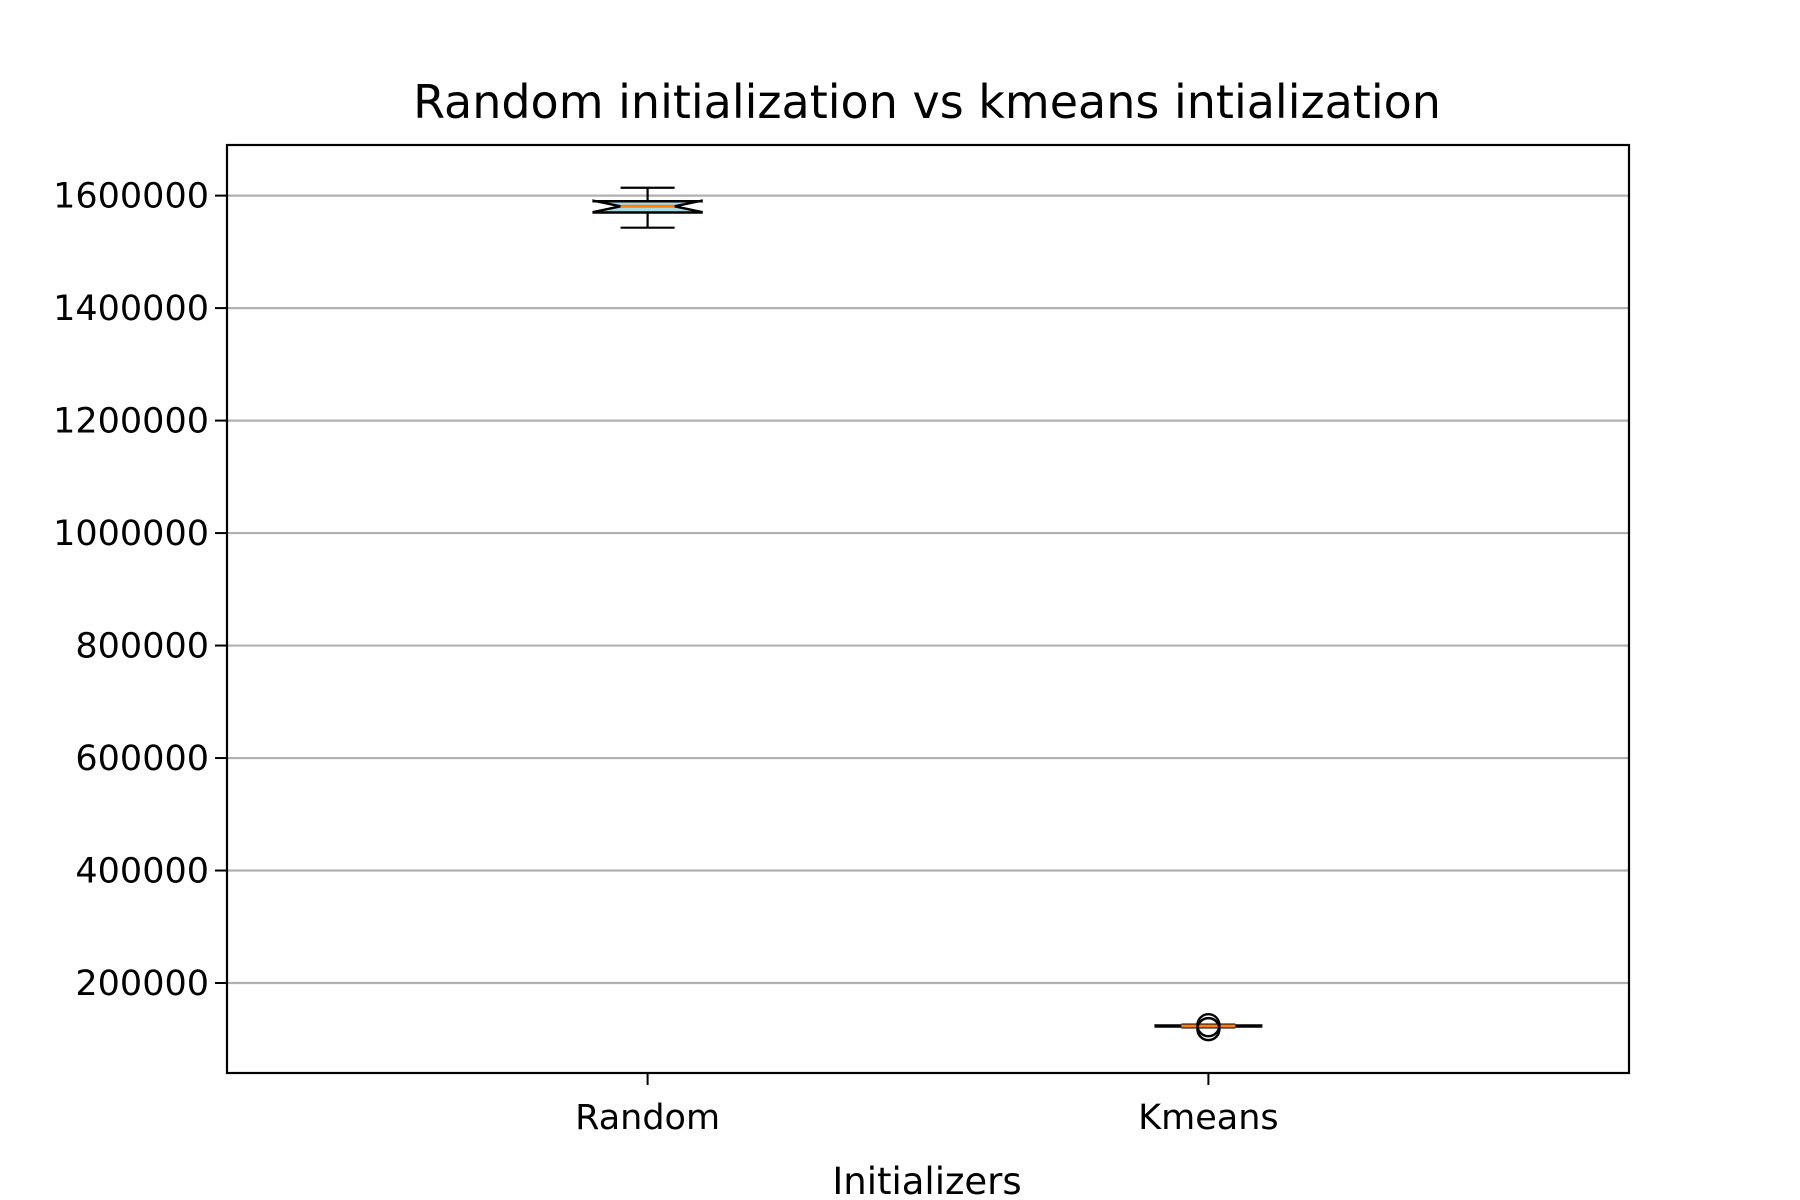 This screenshot has height=1200, width=1800. I want to click on y-tick-label: 1600000, so click(131, 197).